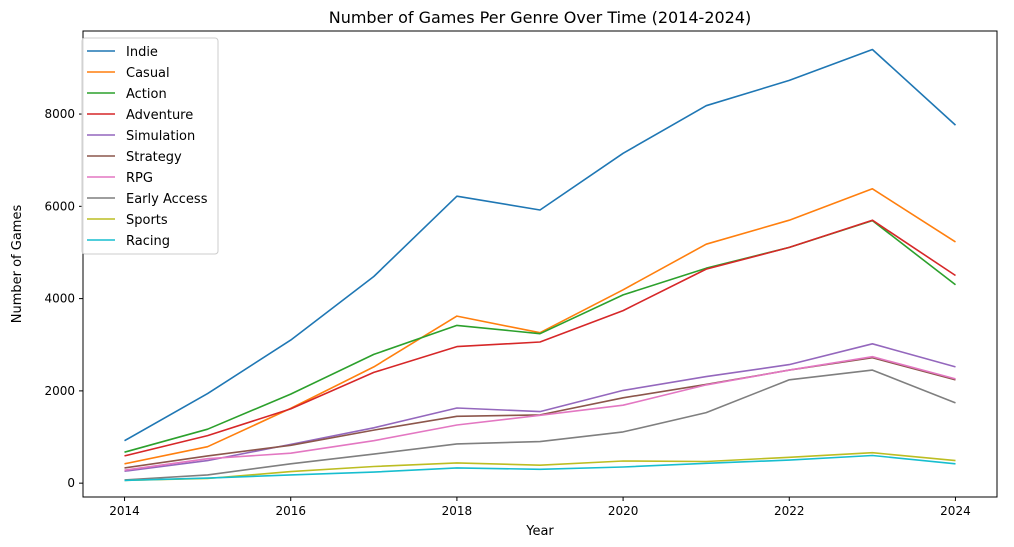 Image resolution: width=1014 pixels, height=547 pixels. Describe the element at coordinates (457, 511) in the screenshot. I see `x-tick-label: 2018` at that location.